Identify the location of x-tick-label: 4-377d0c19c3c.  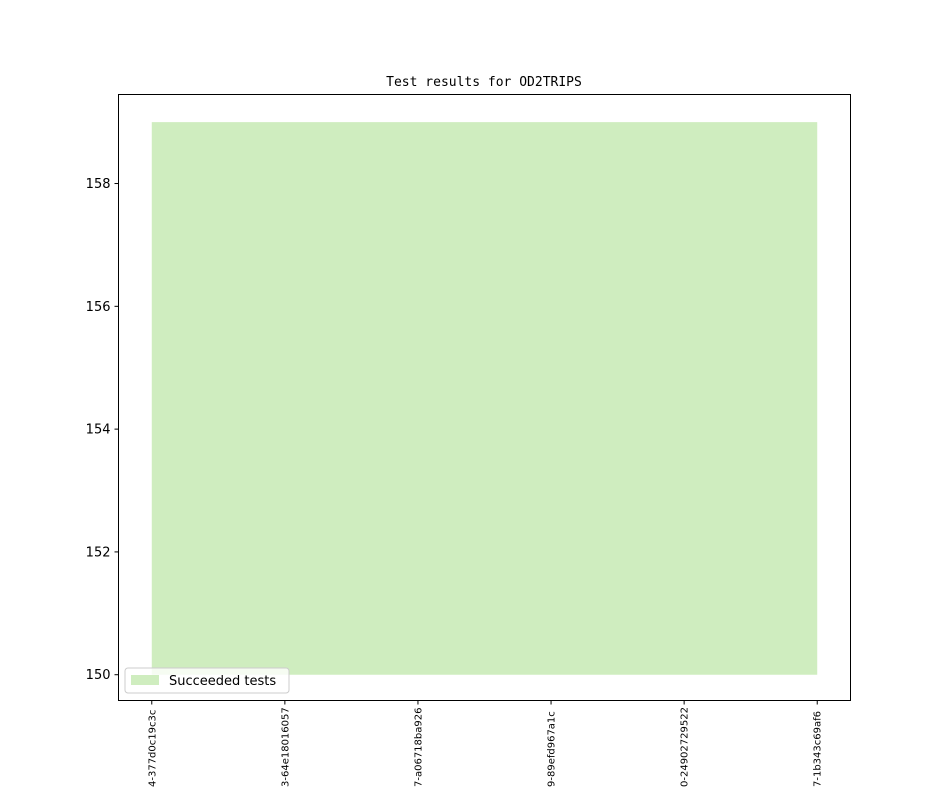
(152, 748).